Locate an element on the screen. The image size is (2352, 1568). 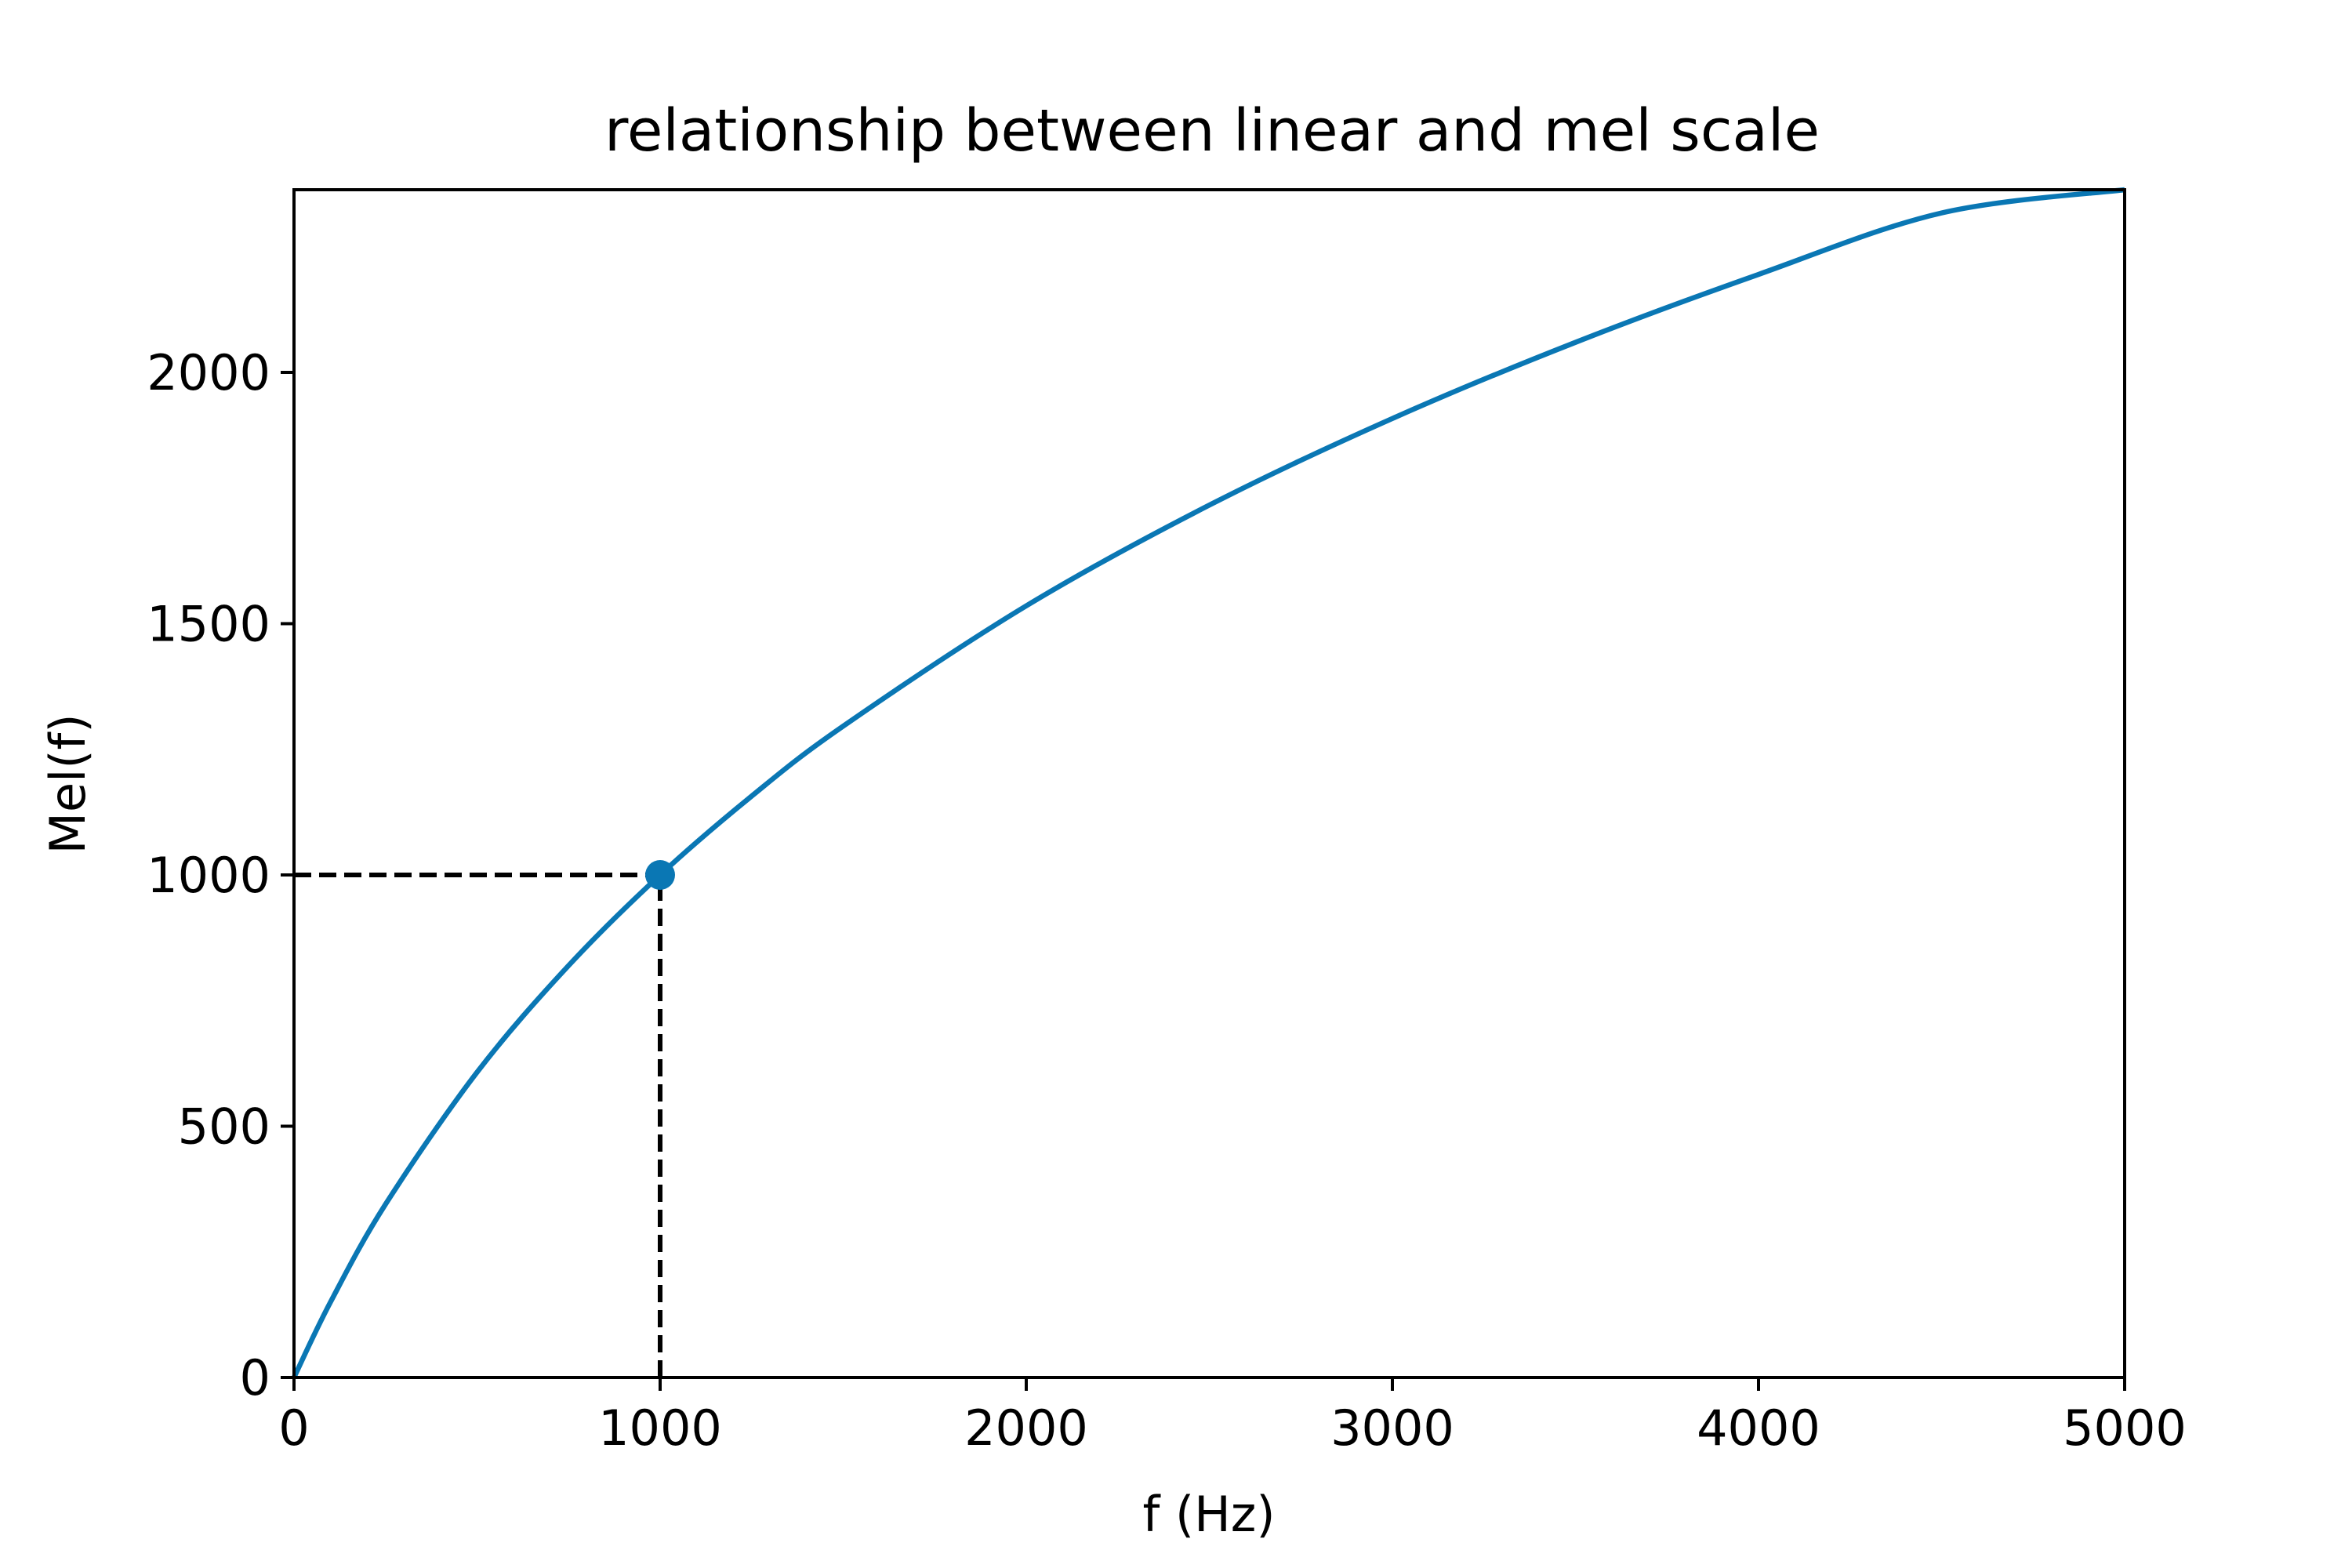
y-tick-label: 2000 is located at coordinates (209, 372).